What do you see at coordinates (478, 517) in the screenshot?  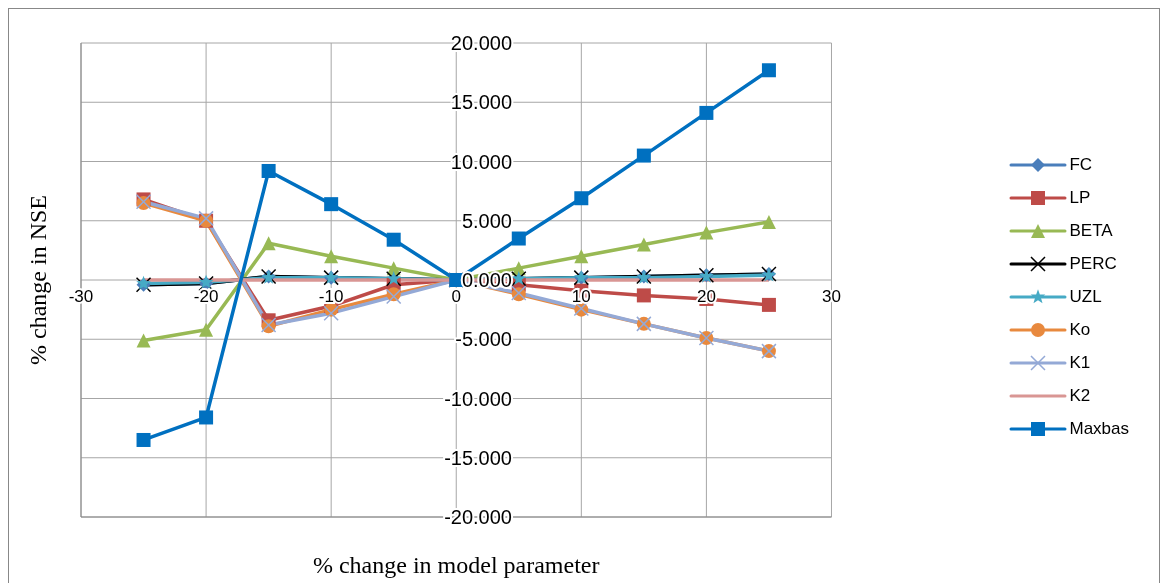 I see `y-tick-label: -20.000` at bounding box center [478, 517].